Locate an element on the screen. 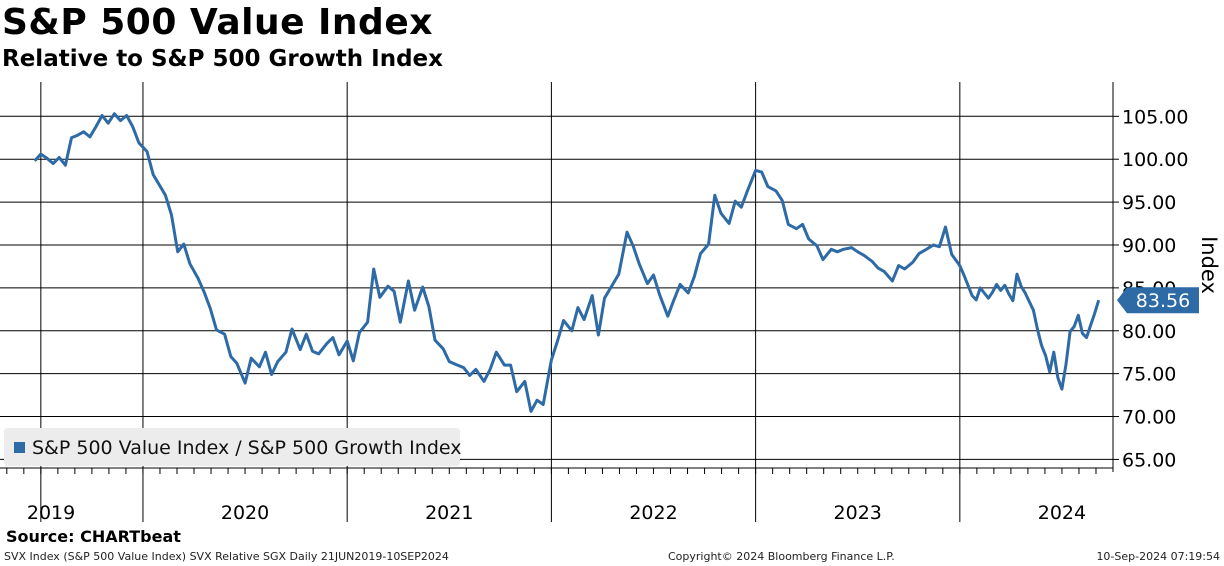  x-tick-label: 2022 is located at coordinates (653, 513).